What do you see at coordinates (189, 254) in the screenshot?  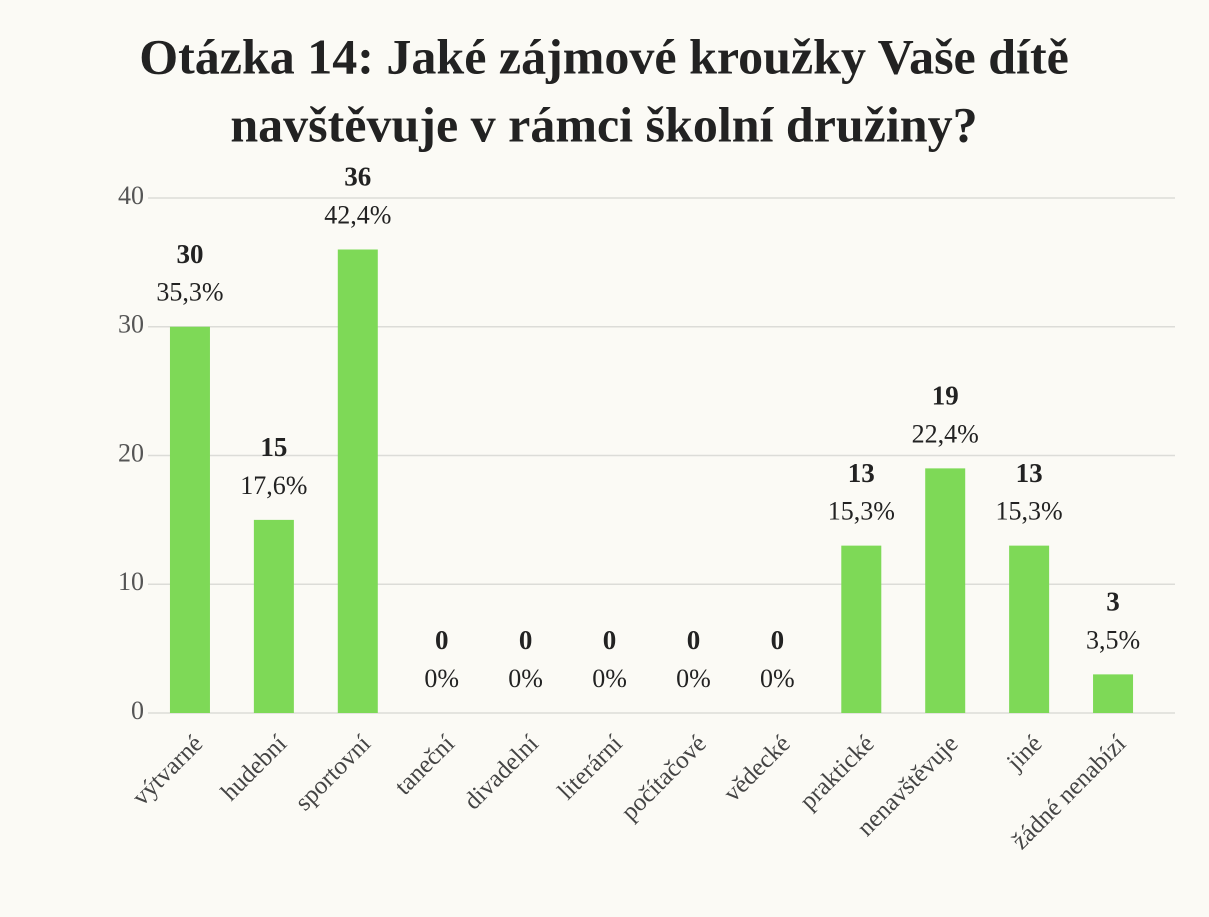 I see `data-label: 30` at bounding box center [189, 254].